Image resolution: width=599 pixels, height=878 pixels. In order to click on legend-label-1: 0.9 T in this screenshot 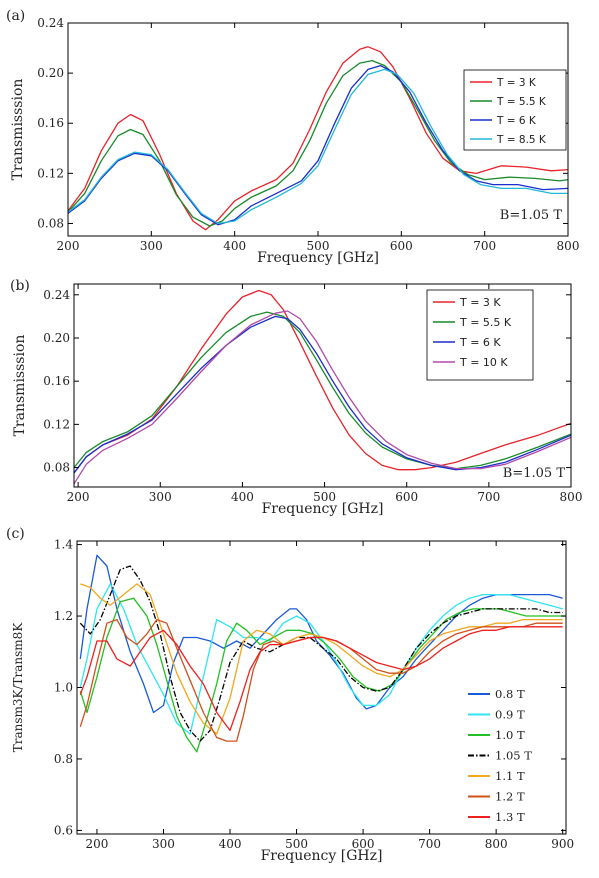, I will do `click(510, 715)`.